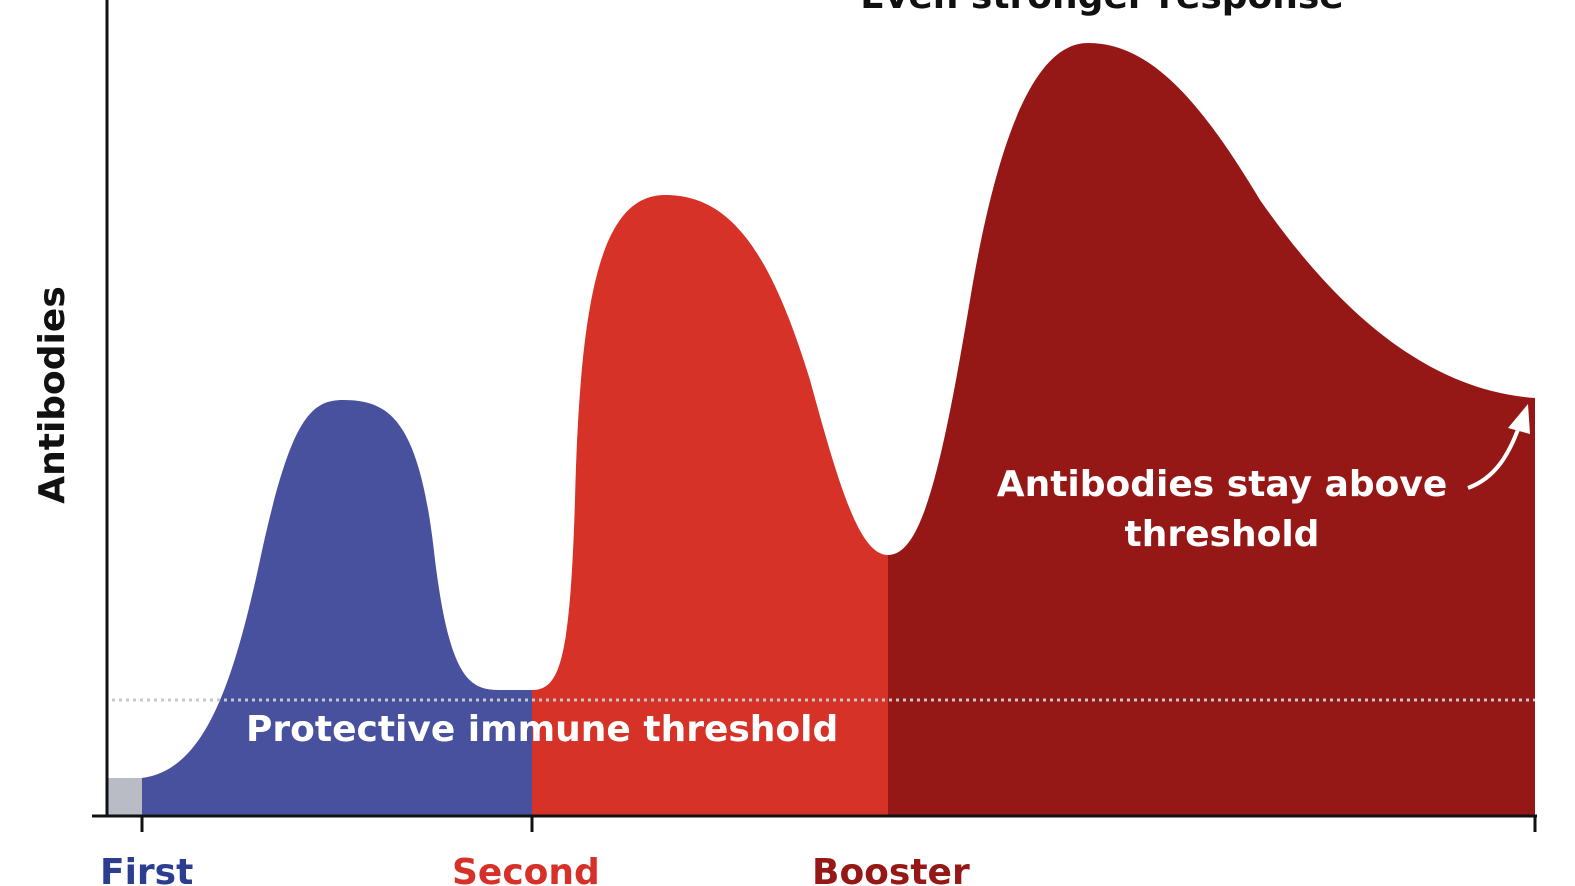 This screenshot has height=886, width=1575. I want to click on annotation: Antibodies stay above, so click(1222, 484).